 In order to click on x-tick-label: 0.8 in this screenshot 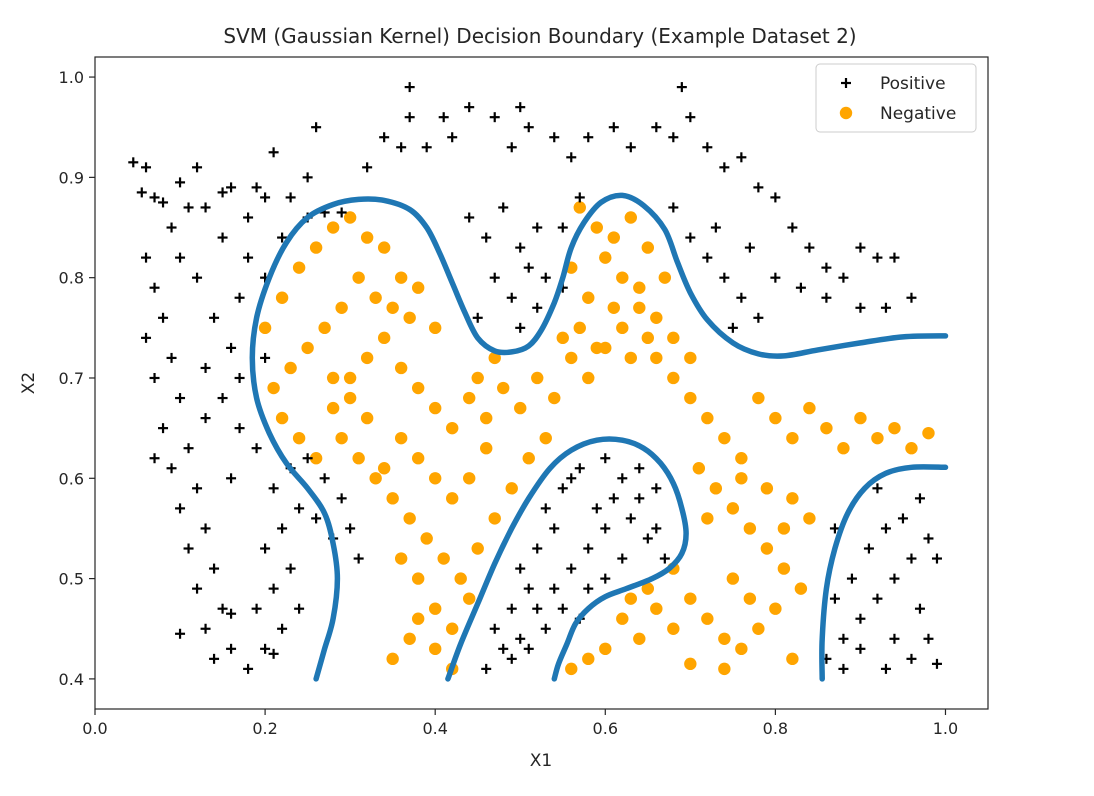, I will do `click(775, 728)`.